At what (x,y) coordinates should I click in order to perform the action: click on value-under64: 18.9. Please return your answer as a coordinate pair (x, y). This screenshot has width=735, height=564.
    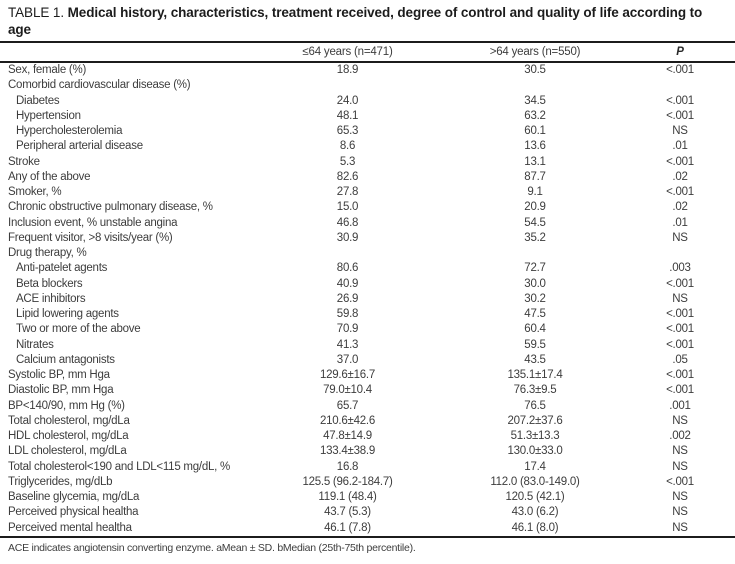
    Looking at the image, I should click on (347, 70).